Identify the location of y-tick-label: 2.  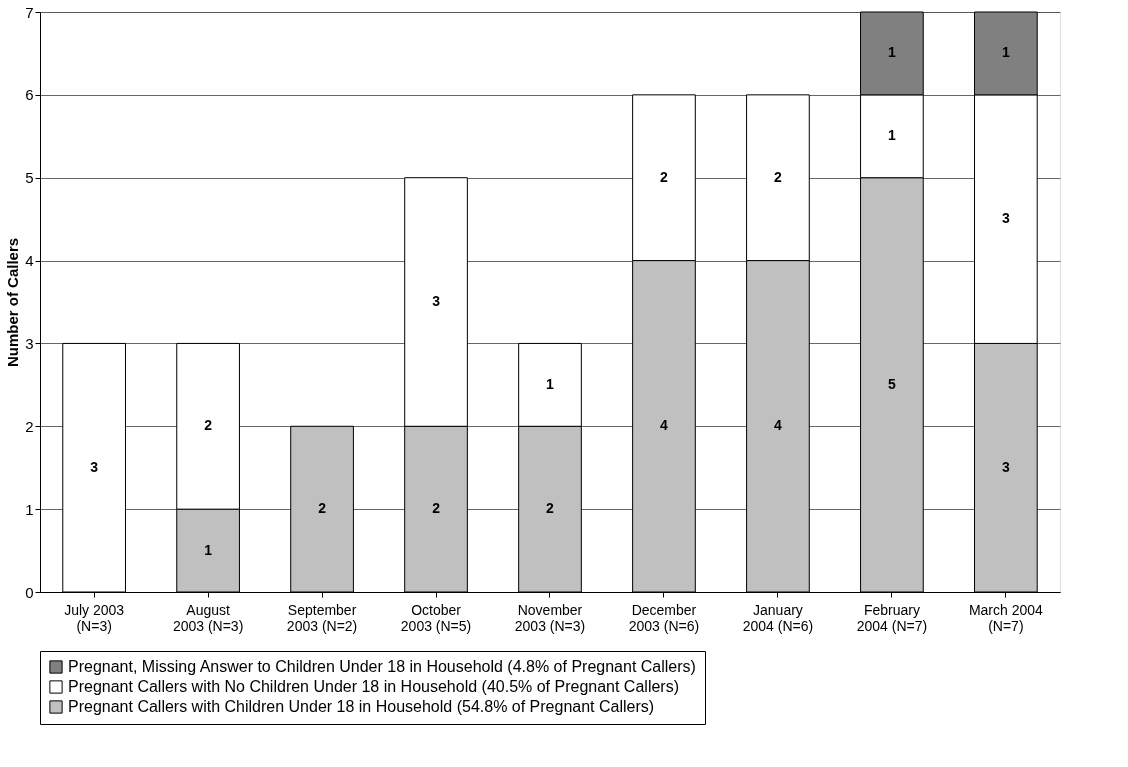
(29, 426).